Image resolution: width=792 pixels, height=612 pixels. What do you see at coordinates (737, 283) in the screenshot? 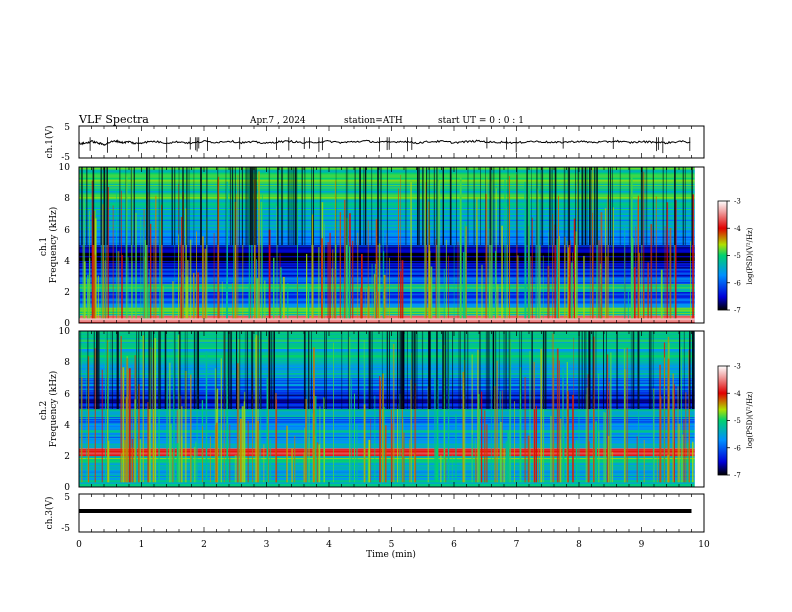
I see `colorbar-tick-label: -6` at bounding box center [737, 283].